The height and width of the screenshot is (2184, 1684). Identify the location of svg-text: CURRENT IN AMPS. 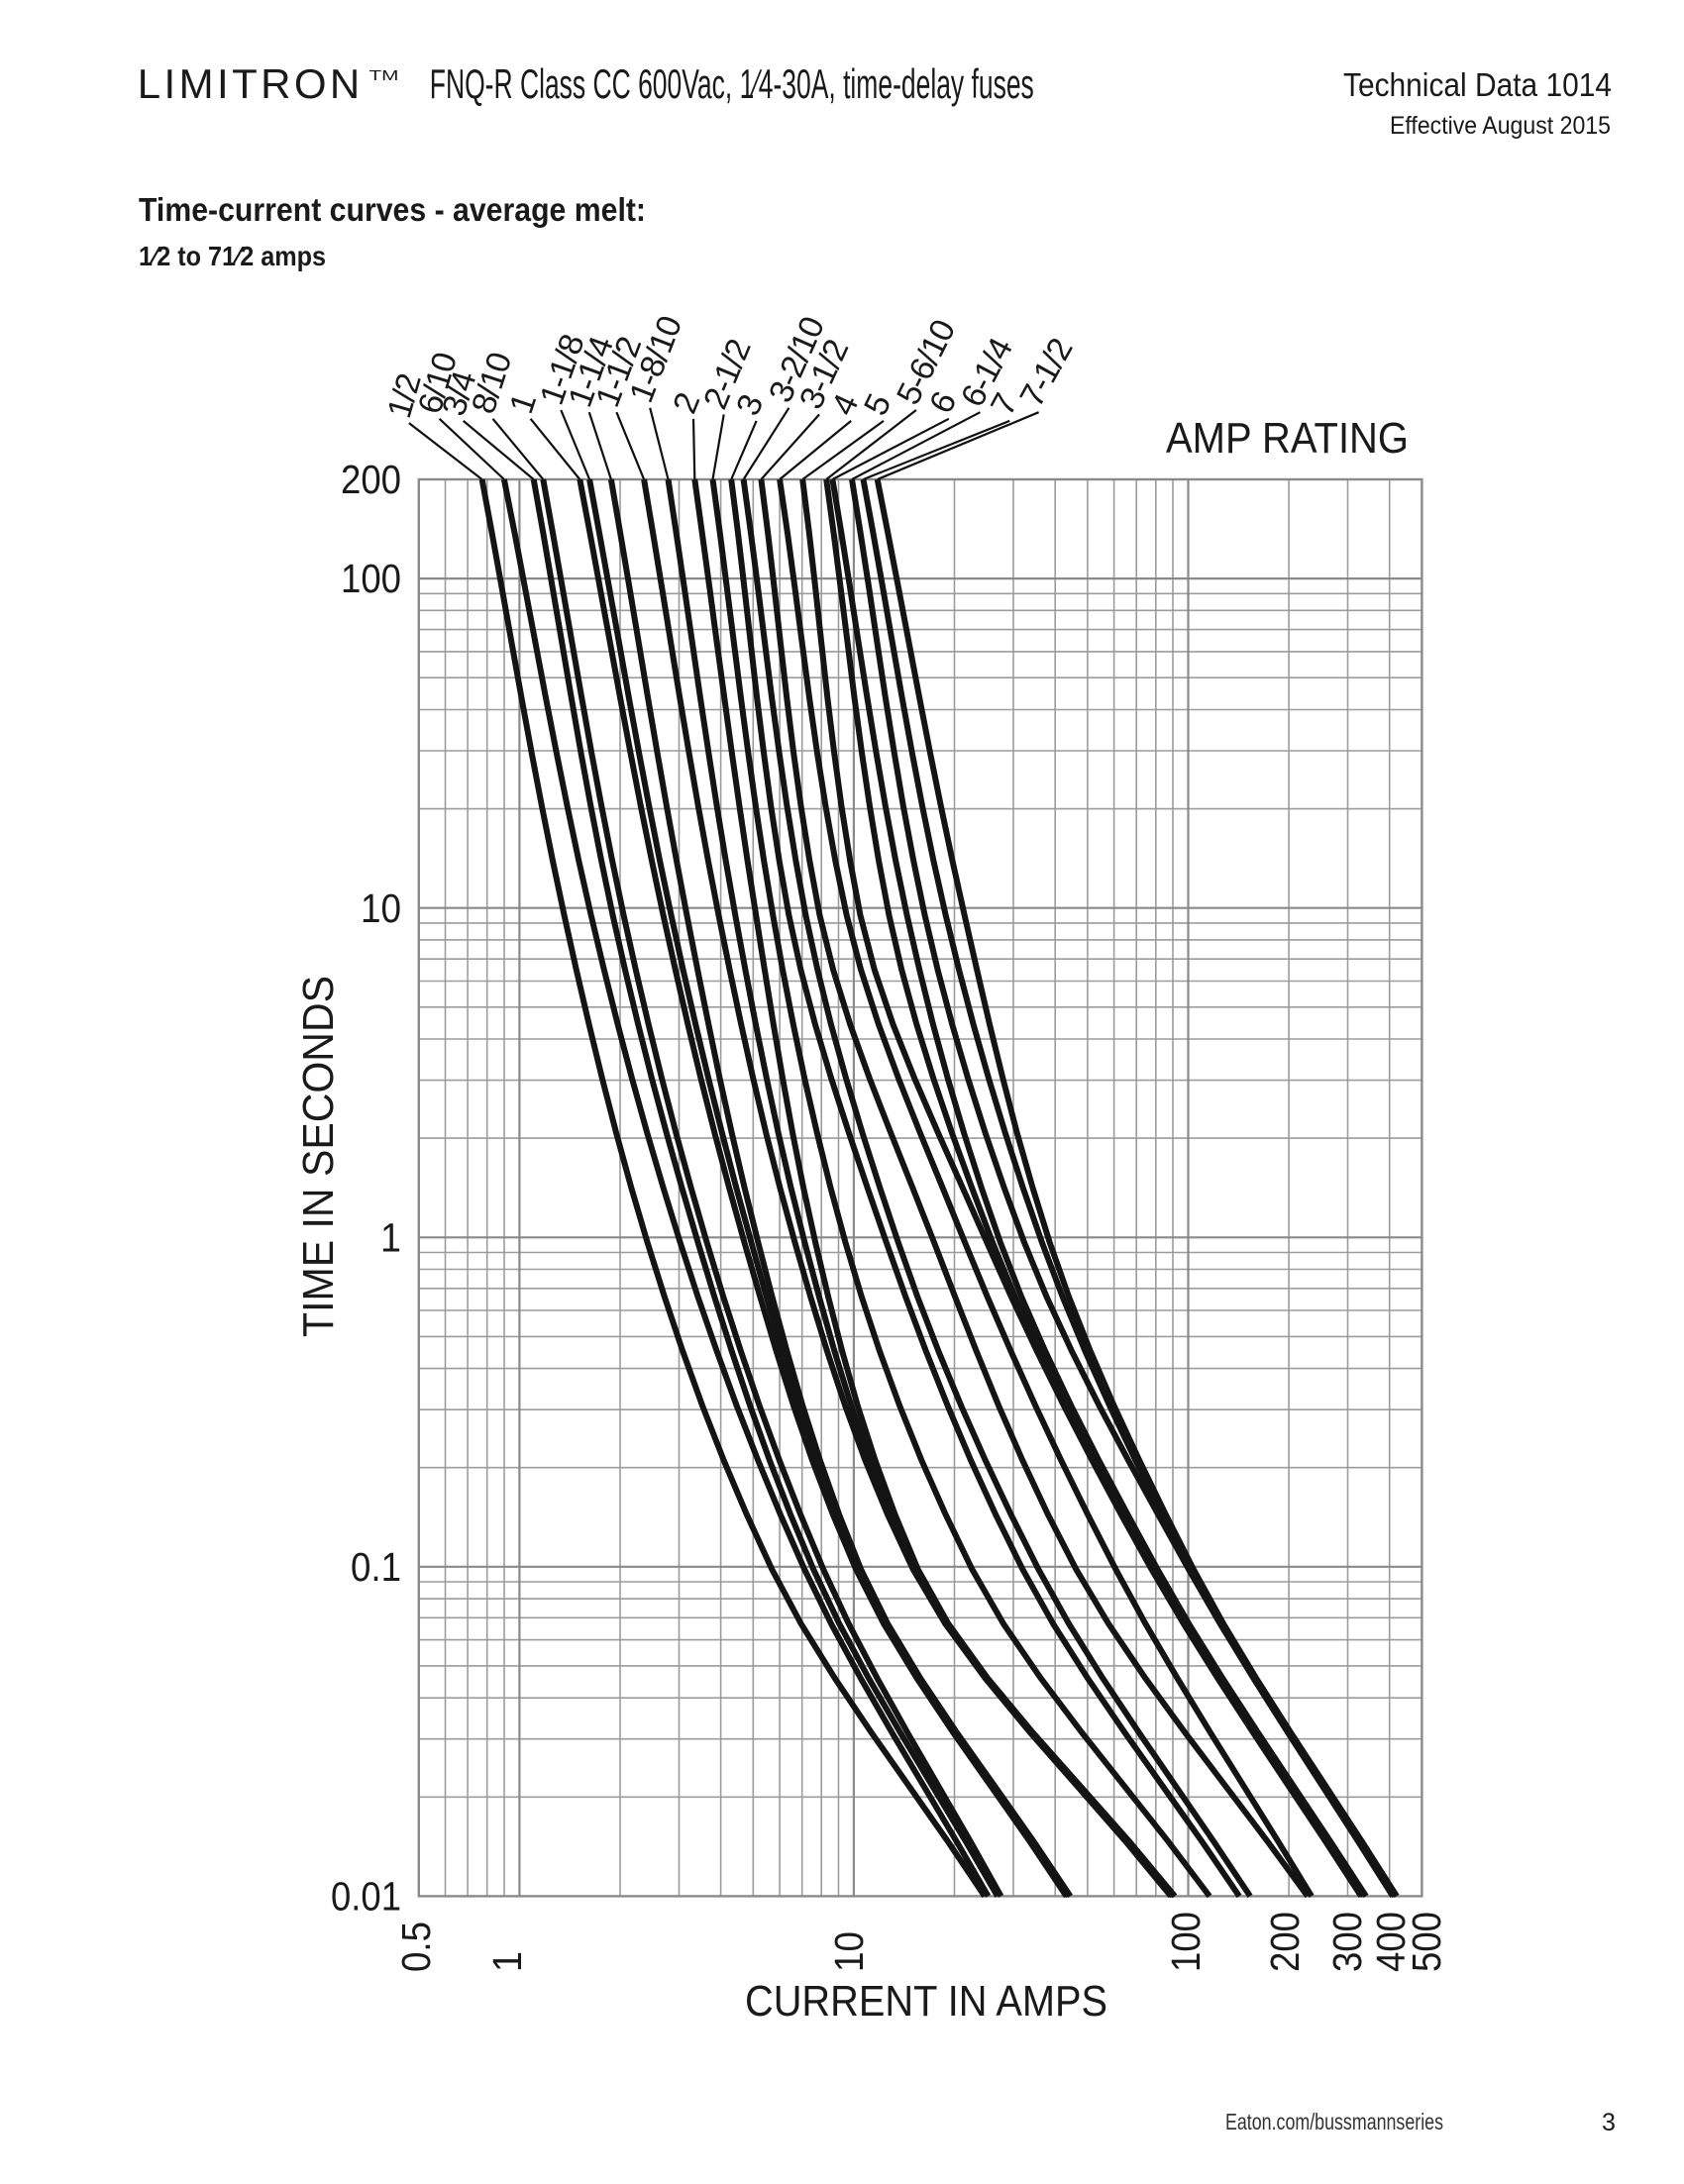
(926, 2001).